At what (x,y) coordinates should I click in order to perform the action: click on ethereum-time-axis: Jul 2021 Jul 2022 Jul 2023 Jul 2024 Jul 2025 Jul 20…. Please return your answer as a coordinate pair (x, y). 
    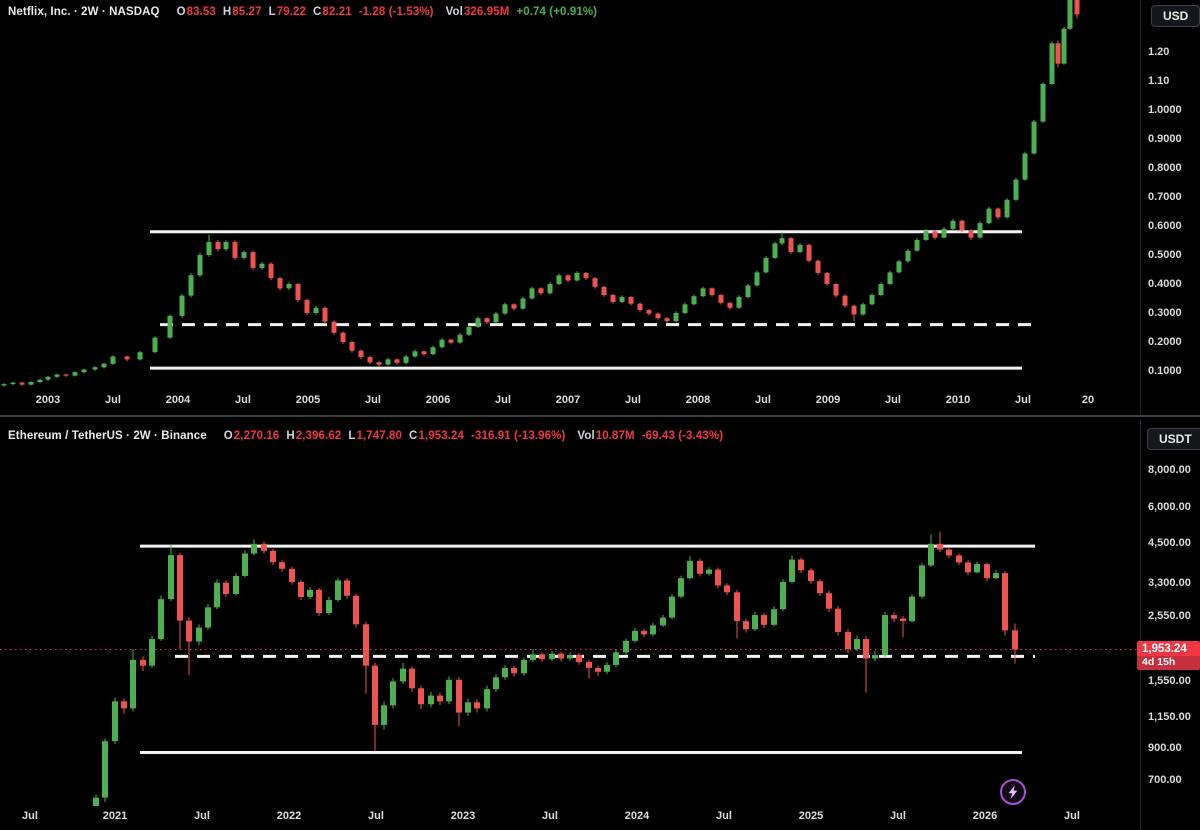
    Looking at the image, I should click on (570, 818).